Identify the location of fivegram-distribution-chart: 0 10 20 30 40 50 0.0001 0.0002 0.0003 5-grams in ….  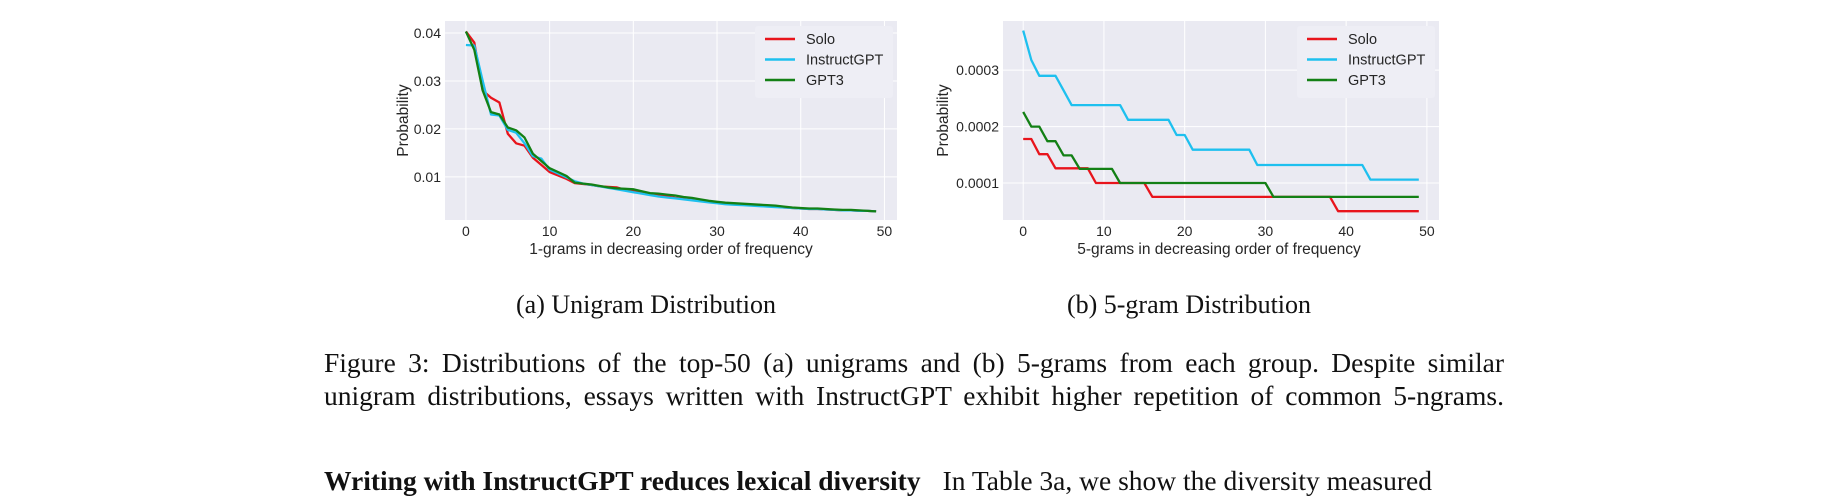
(1187, 139).